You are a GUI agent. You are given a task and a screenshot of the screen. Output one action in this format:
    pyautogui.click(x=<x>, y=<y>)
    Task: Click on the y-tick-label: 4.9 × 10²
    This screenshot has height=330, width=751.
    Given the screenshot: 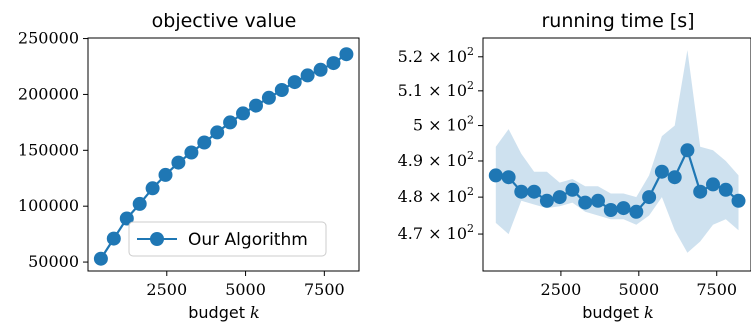 What is the action you would take?
    pyautogui.click(x=436, y=159)
    